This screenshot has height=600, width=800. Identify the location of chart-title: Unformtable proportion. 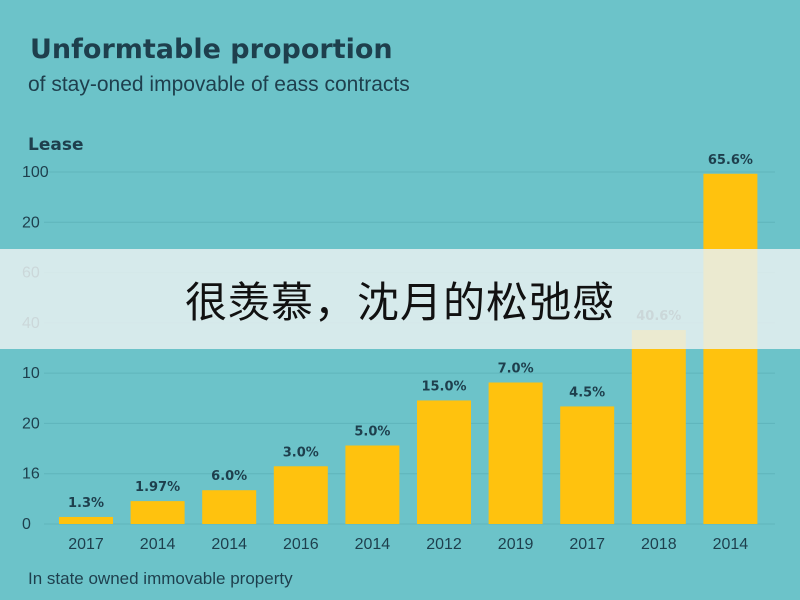
(211, 49).